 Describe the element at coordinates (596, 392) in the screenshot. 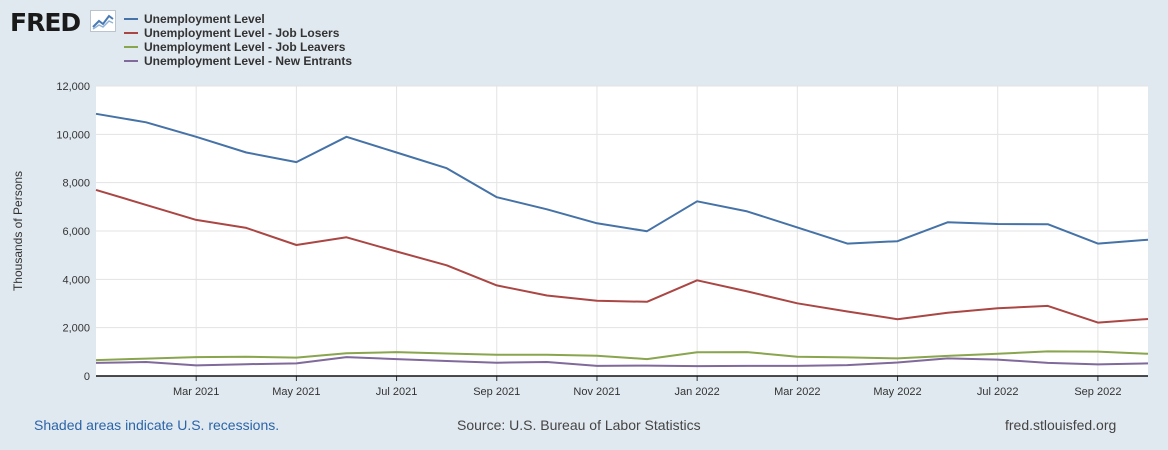

I see `x-tick-label: Nov 2021` at that location.